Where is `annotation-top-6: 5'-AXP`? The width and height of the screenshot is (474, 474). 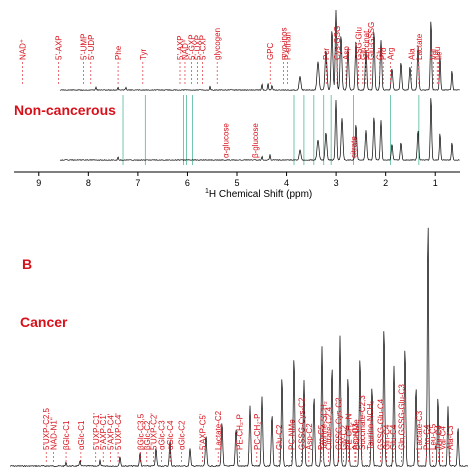
annotation-top-6: 5'-AXP is located at coordinates (180, 47).